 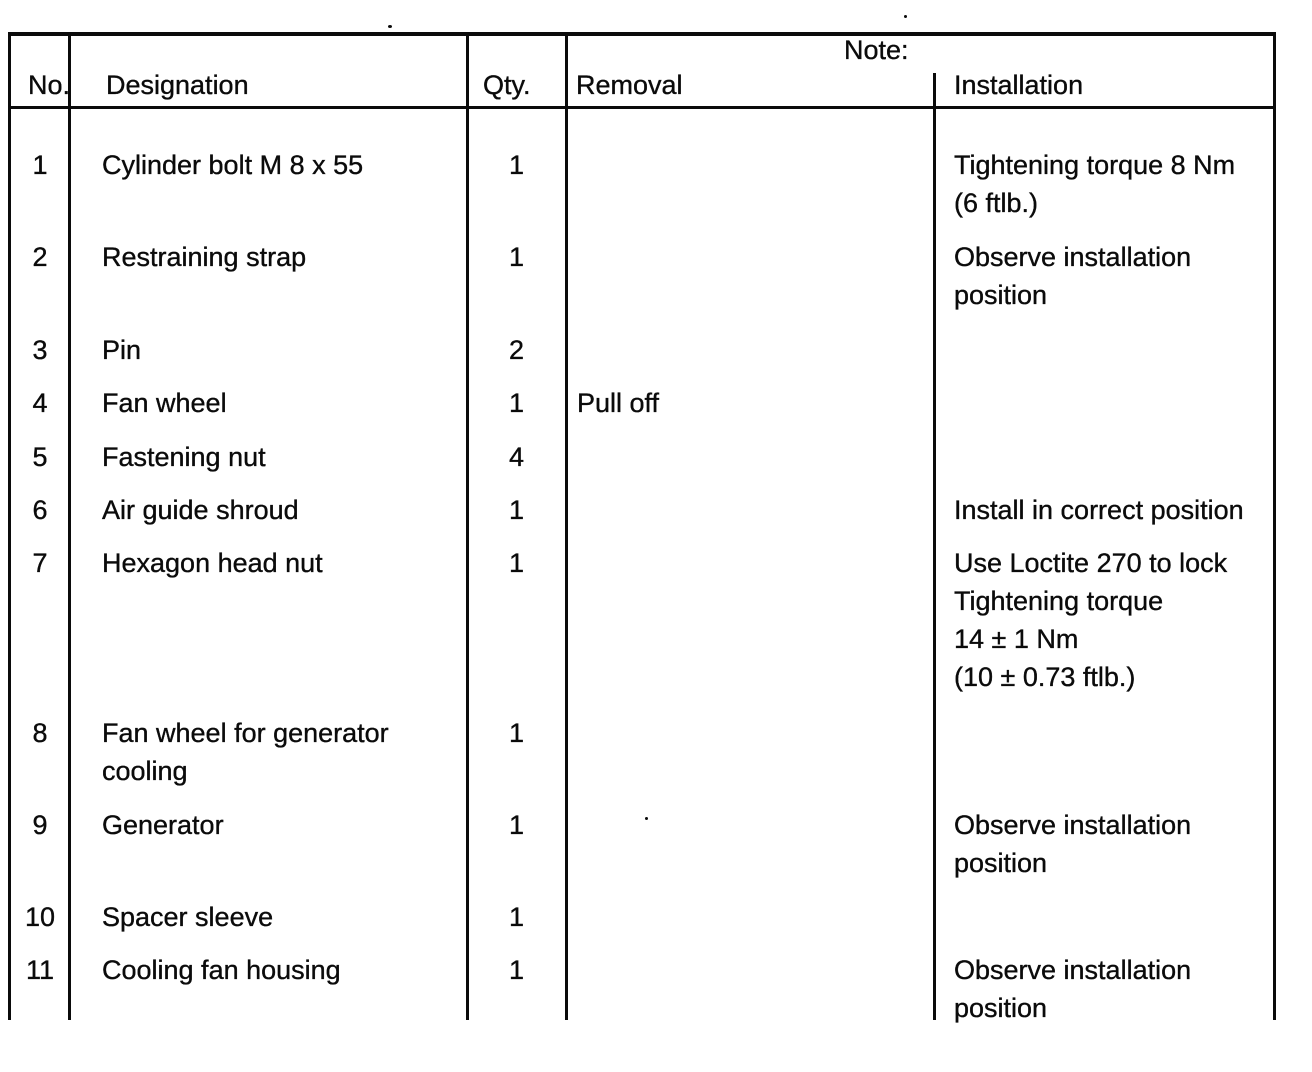 What do you see at coordinates (177, 85) in the screenshot?
I see `column-header-designation: Designation` at bounding box center [177, 85].